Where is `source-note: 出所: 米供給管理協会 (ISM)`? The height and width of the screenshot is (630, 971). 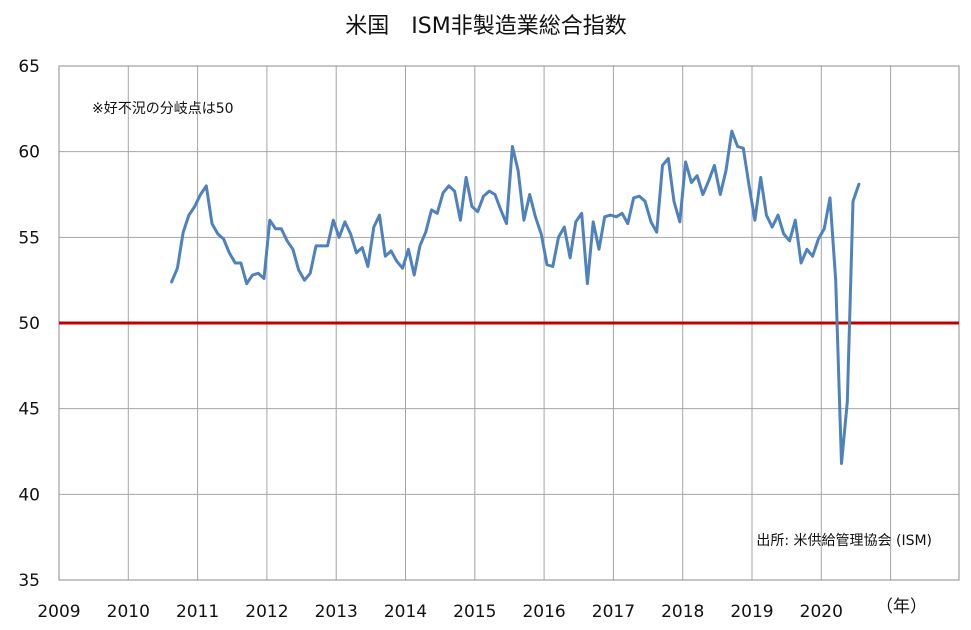
source-note: 出所: 米供給管理協会 (ISM) is located at coordinates (844, 541).